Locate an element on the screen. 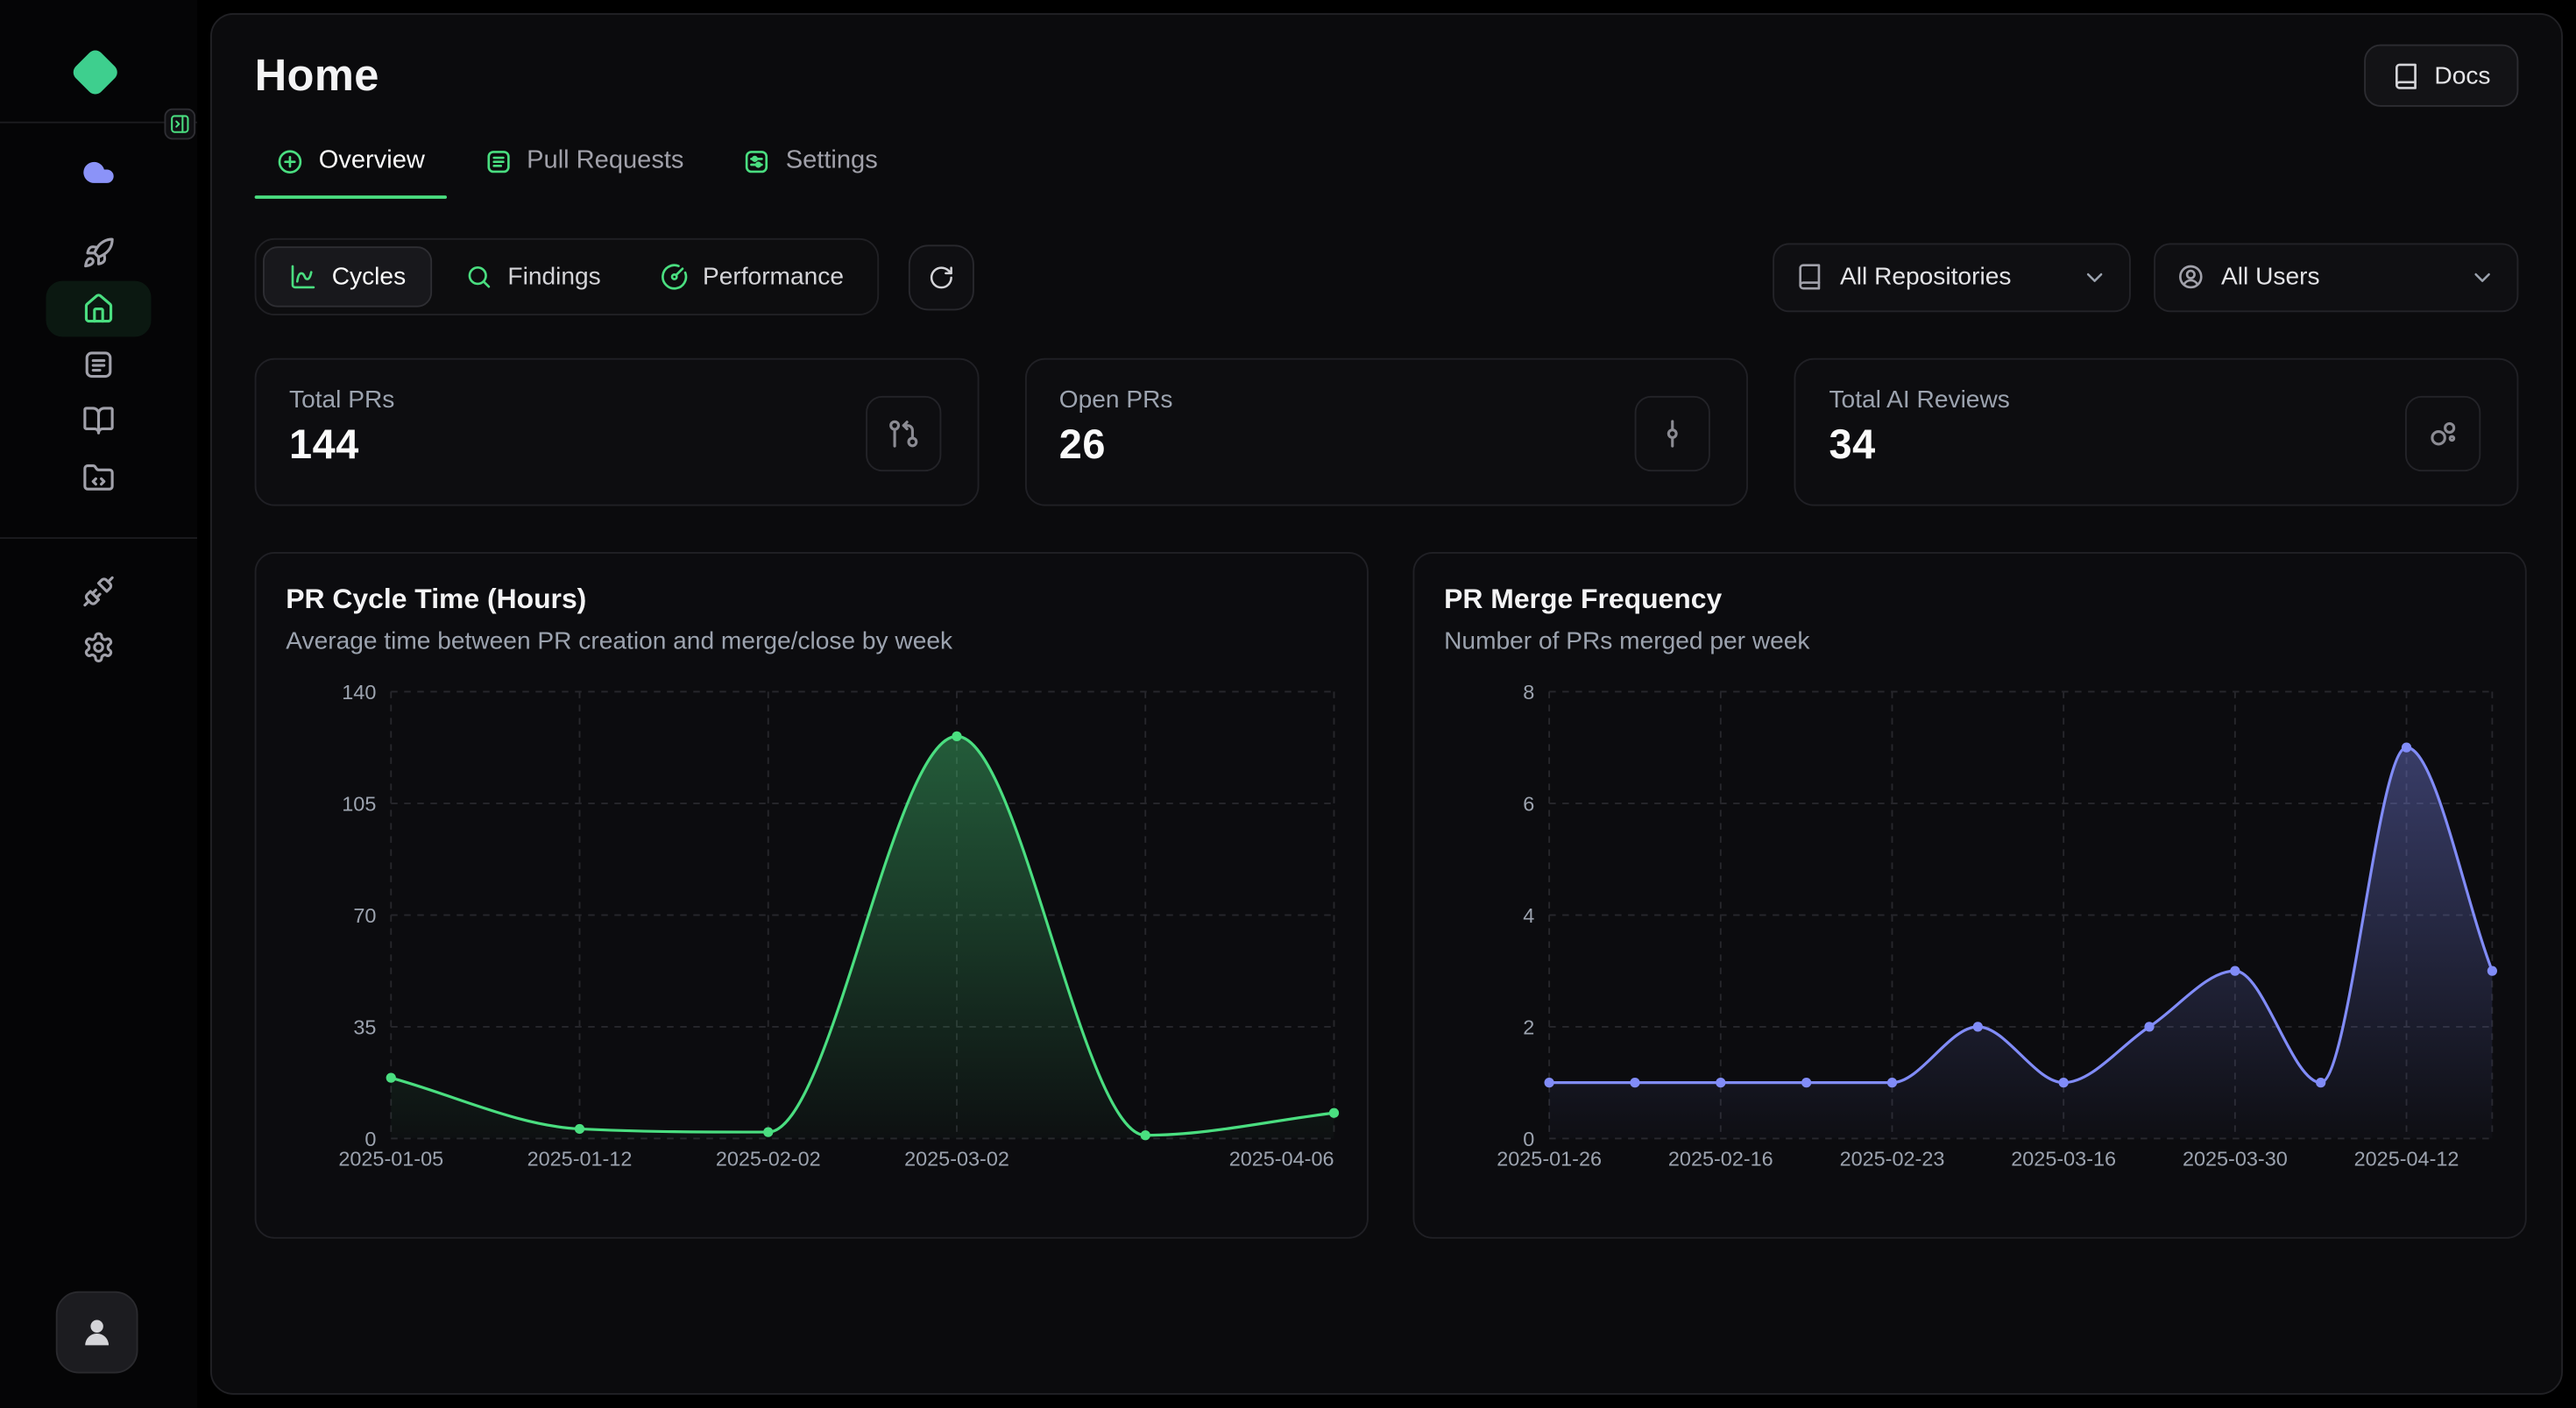 Image resolution: width=2576 pixels, height=1408 pixels. tab-pull-requests-label: Pull Requests is located at coordinates (605, 159).